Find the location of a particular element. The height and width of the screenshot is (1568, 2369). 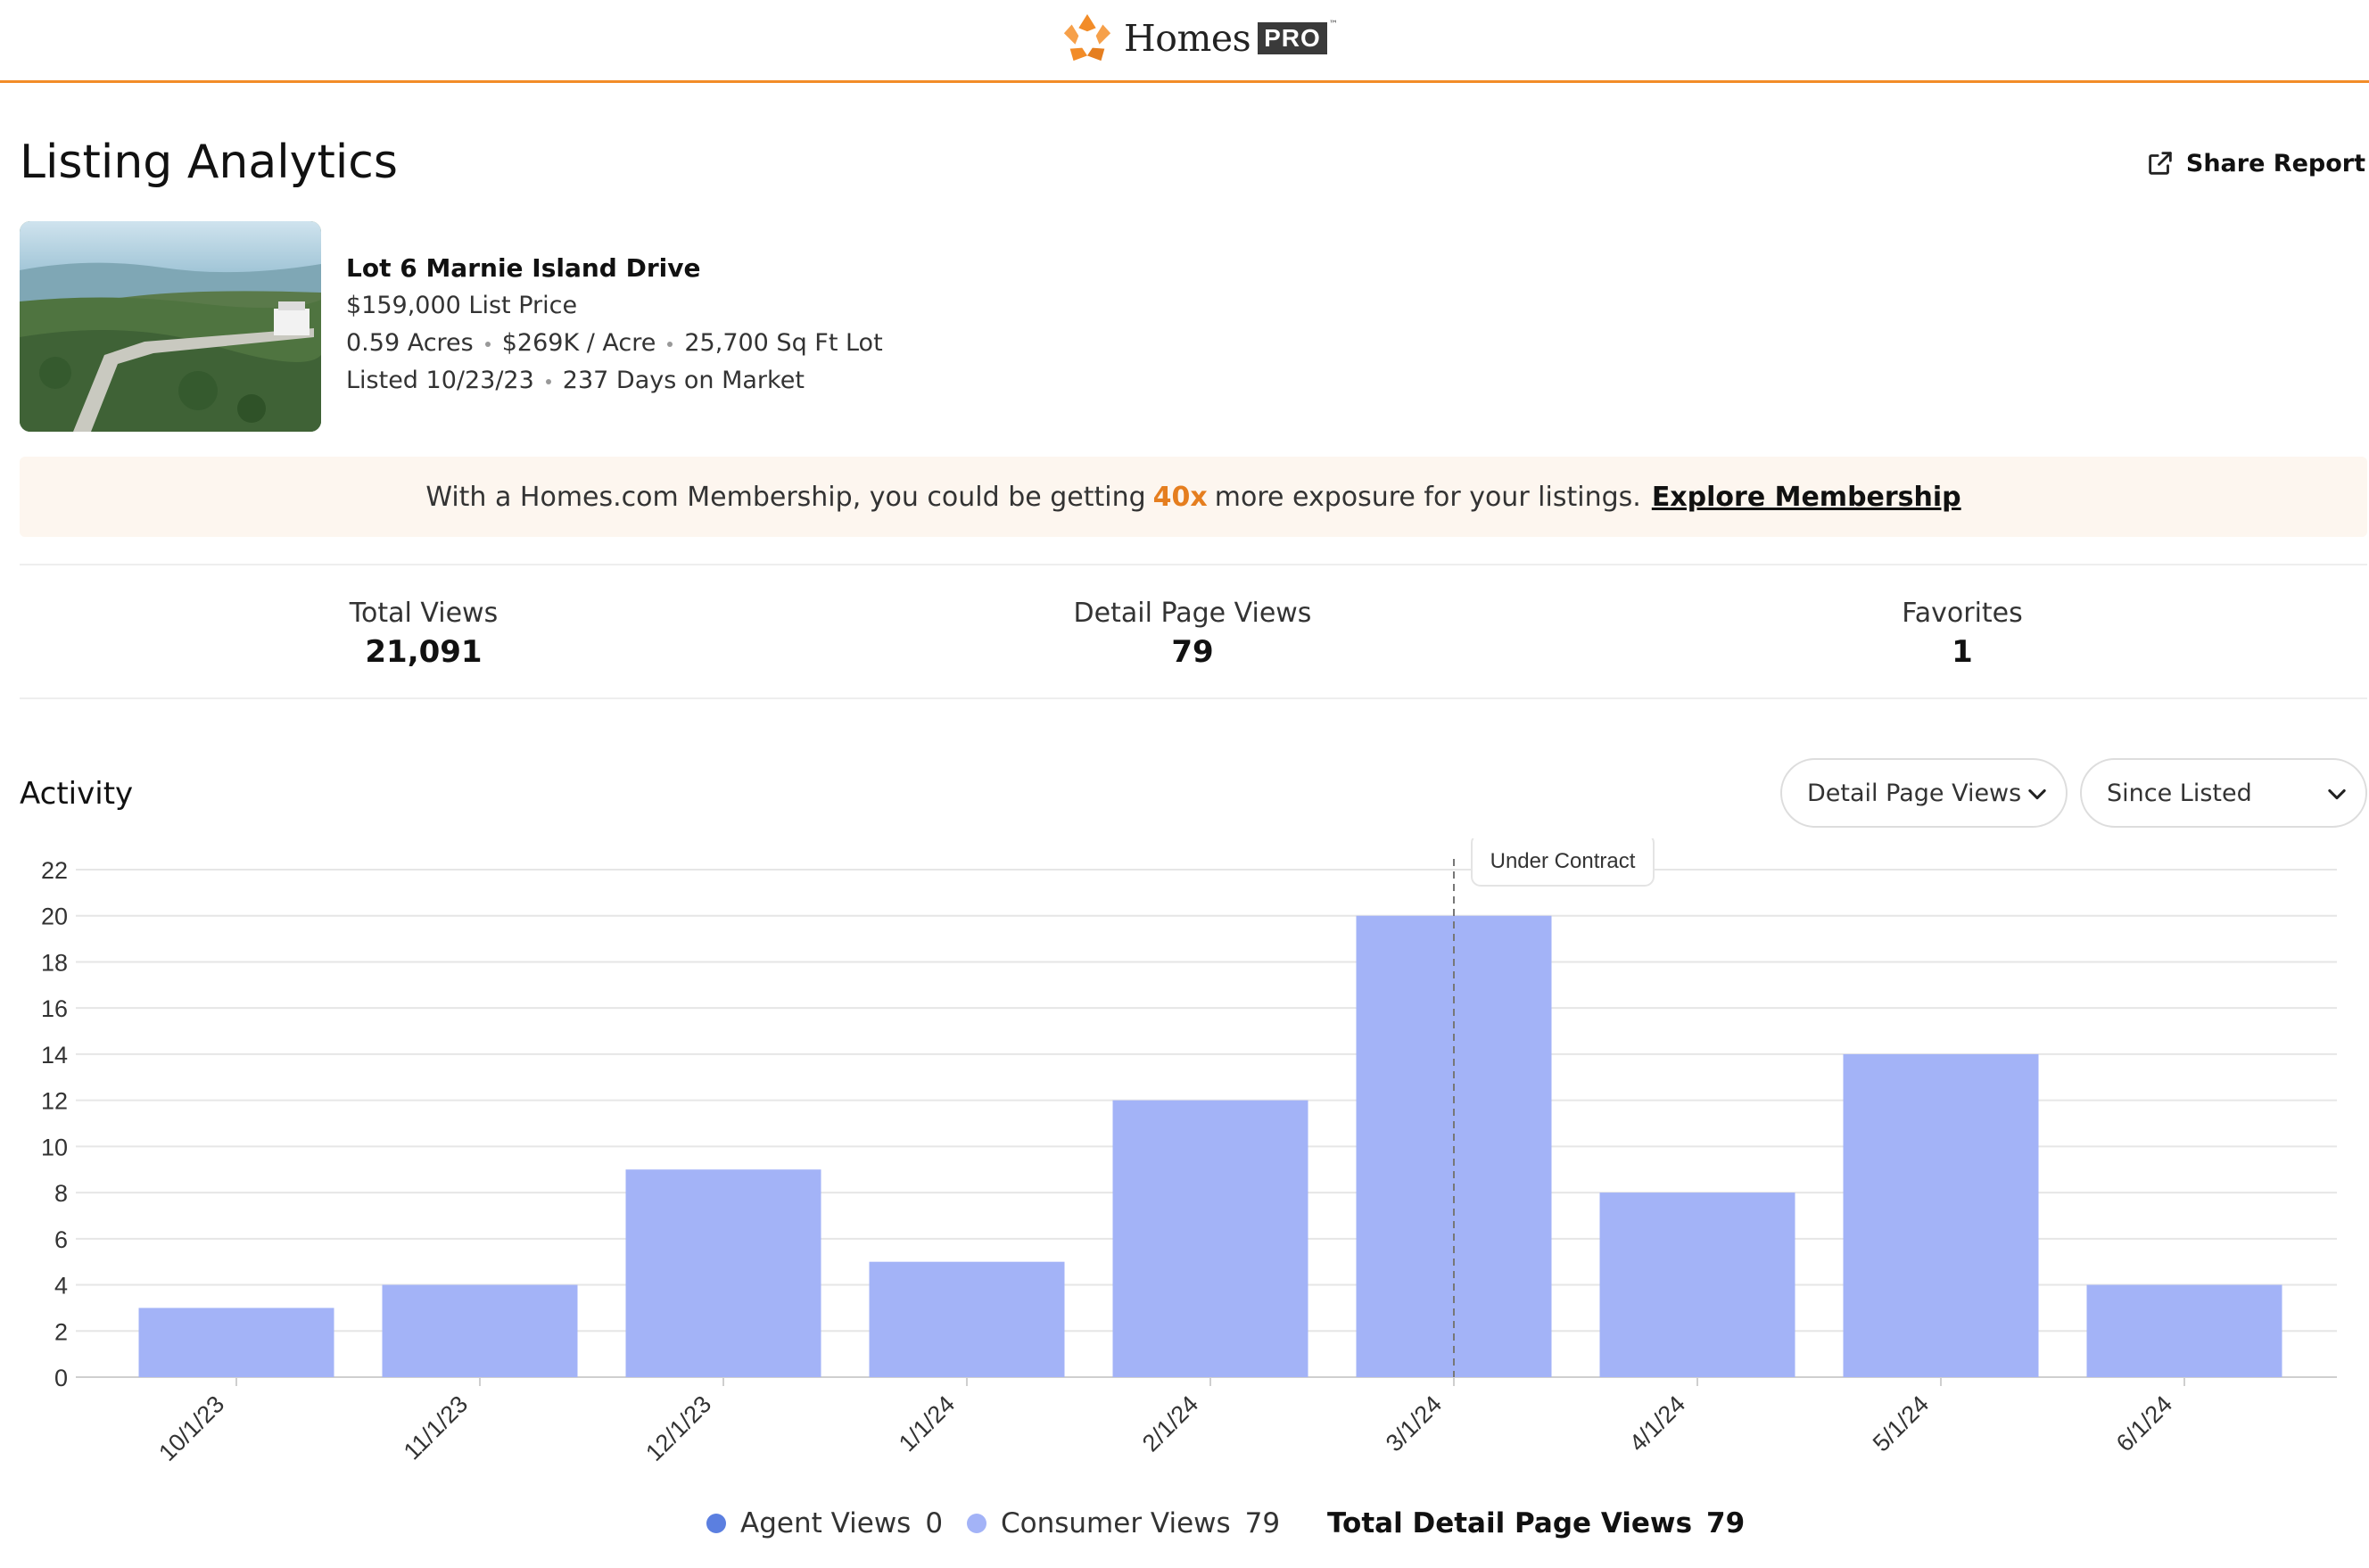

metric-select: Detail Page Views is located at coordinates (1924, 793).